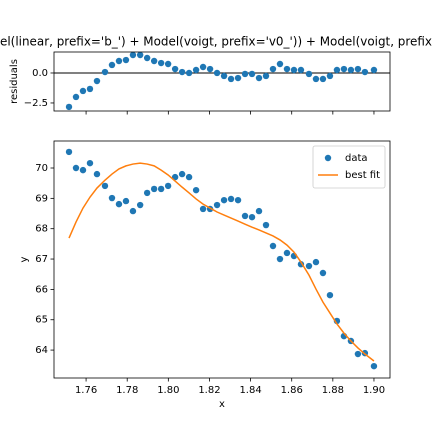 The image size is (432, 432). Describe the element at coordinates (250, 390) in the screenshot. I see `x-tick-label: 1.84` at that location.